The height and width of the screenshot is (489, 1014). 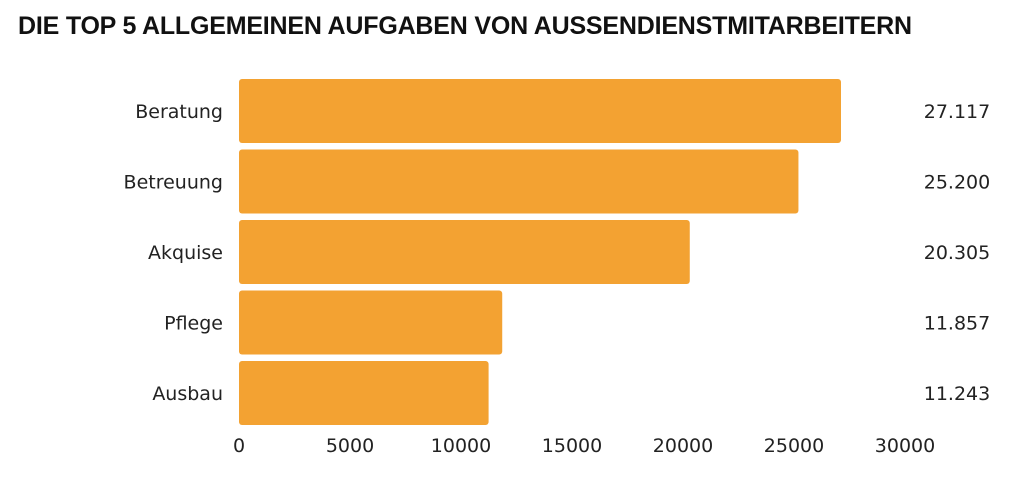 I want to click on category-label: Akquise, so click(x=185, y=253).